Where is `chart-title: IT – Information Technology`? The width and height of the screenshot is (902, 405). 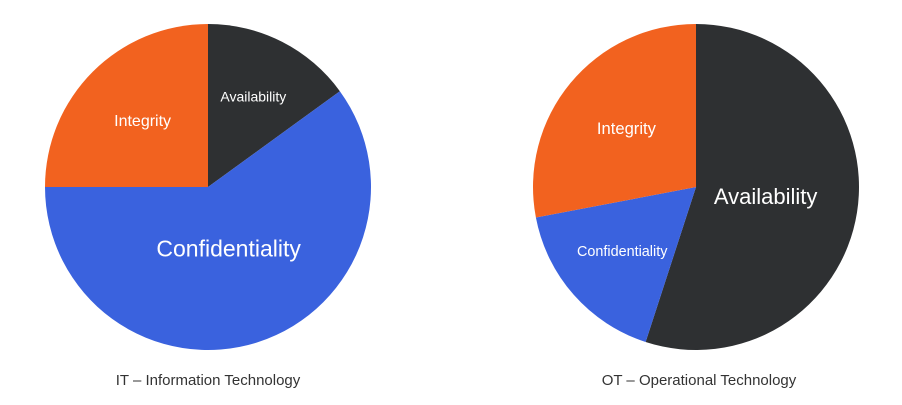 chart-title: IT – Information Technology is located at coordinates (208, 380).